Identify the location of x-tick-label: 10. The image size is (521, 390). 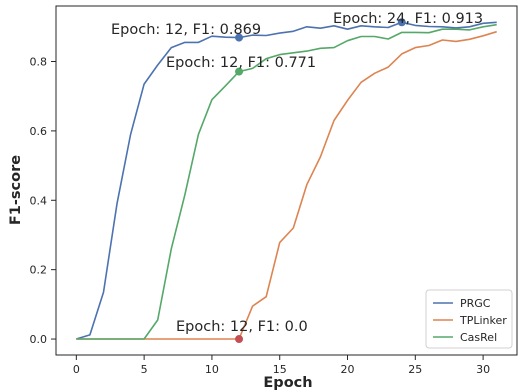
(212, 369).